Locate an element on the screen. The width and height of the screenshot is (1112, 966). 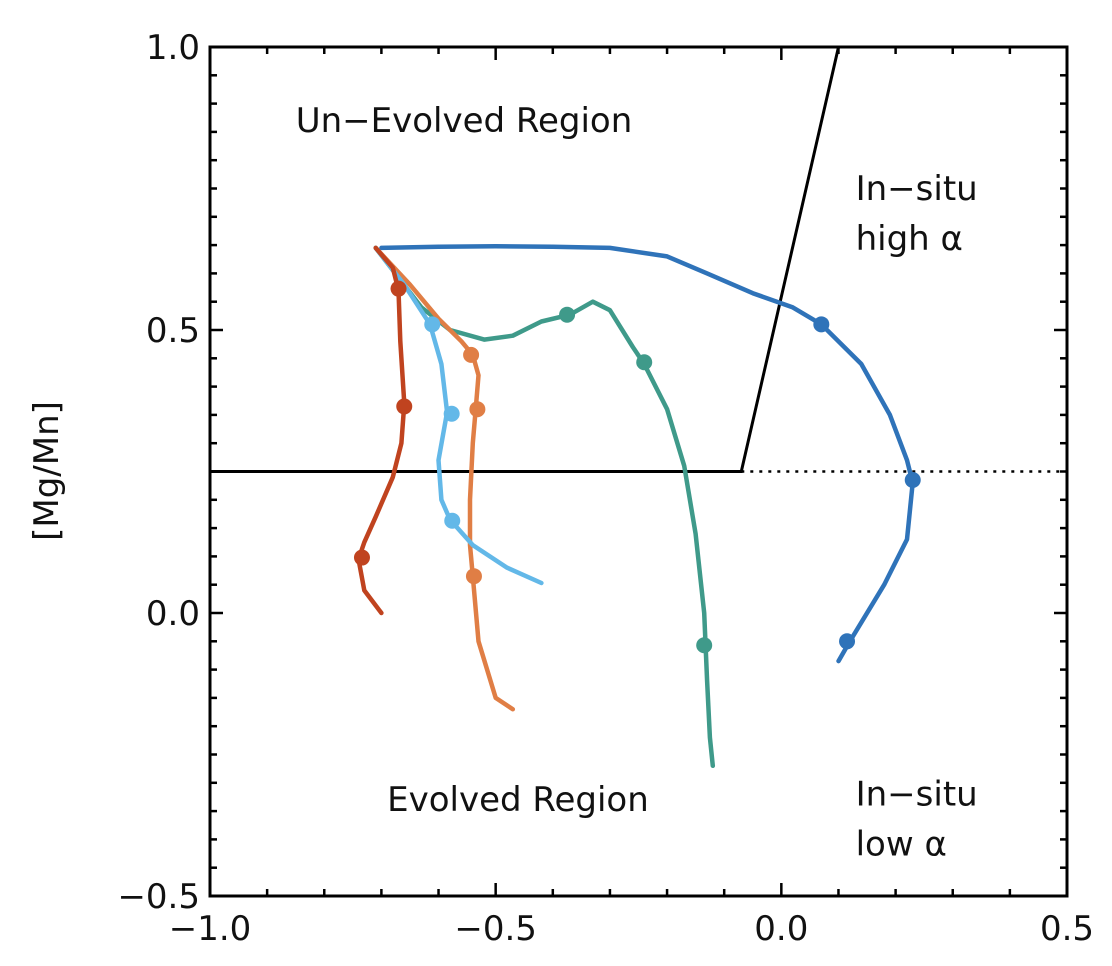
x-tick-label: −0.5 is located at coordinates (495, 929).